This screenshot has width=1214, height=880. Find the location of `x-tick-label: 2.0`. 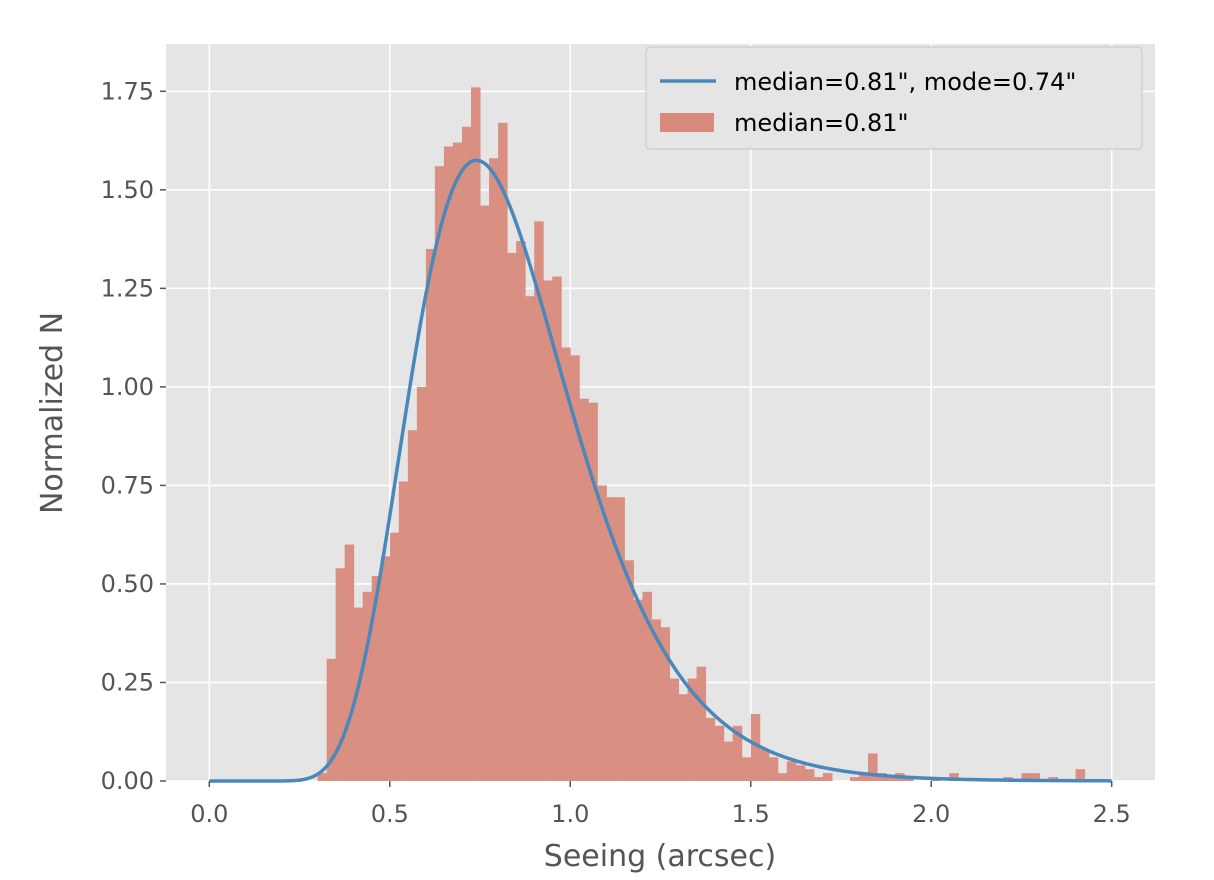

x-tick-label: 2.0 is located at coordinates (931, 814).